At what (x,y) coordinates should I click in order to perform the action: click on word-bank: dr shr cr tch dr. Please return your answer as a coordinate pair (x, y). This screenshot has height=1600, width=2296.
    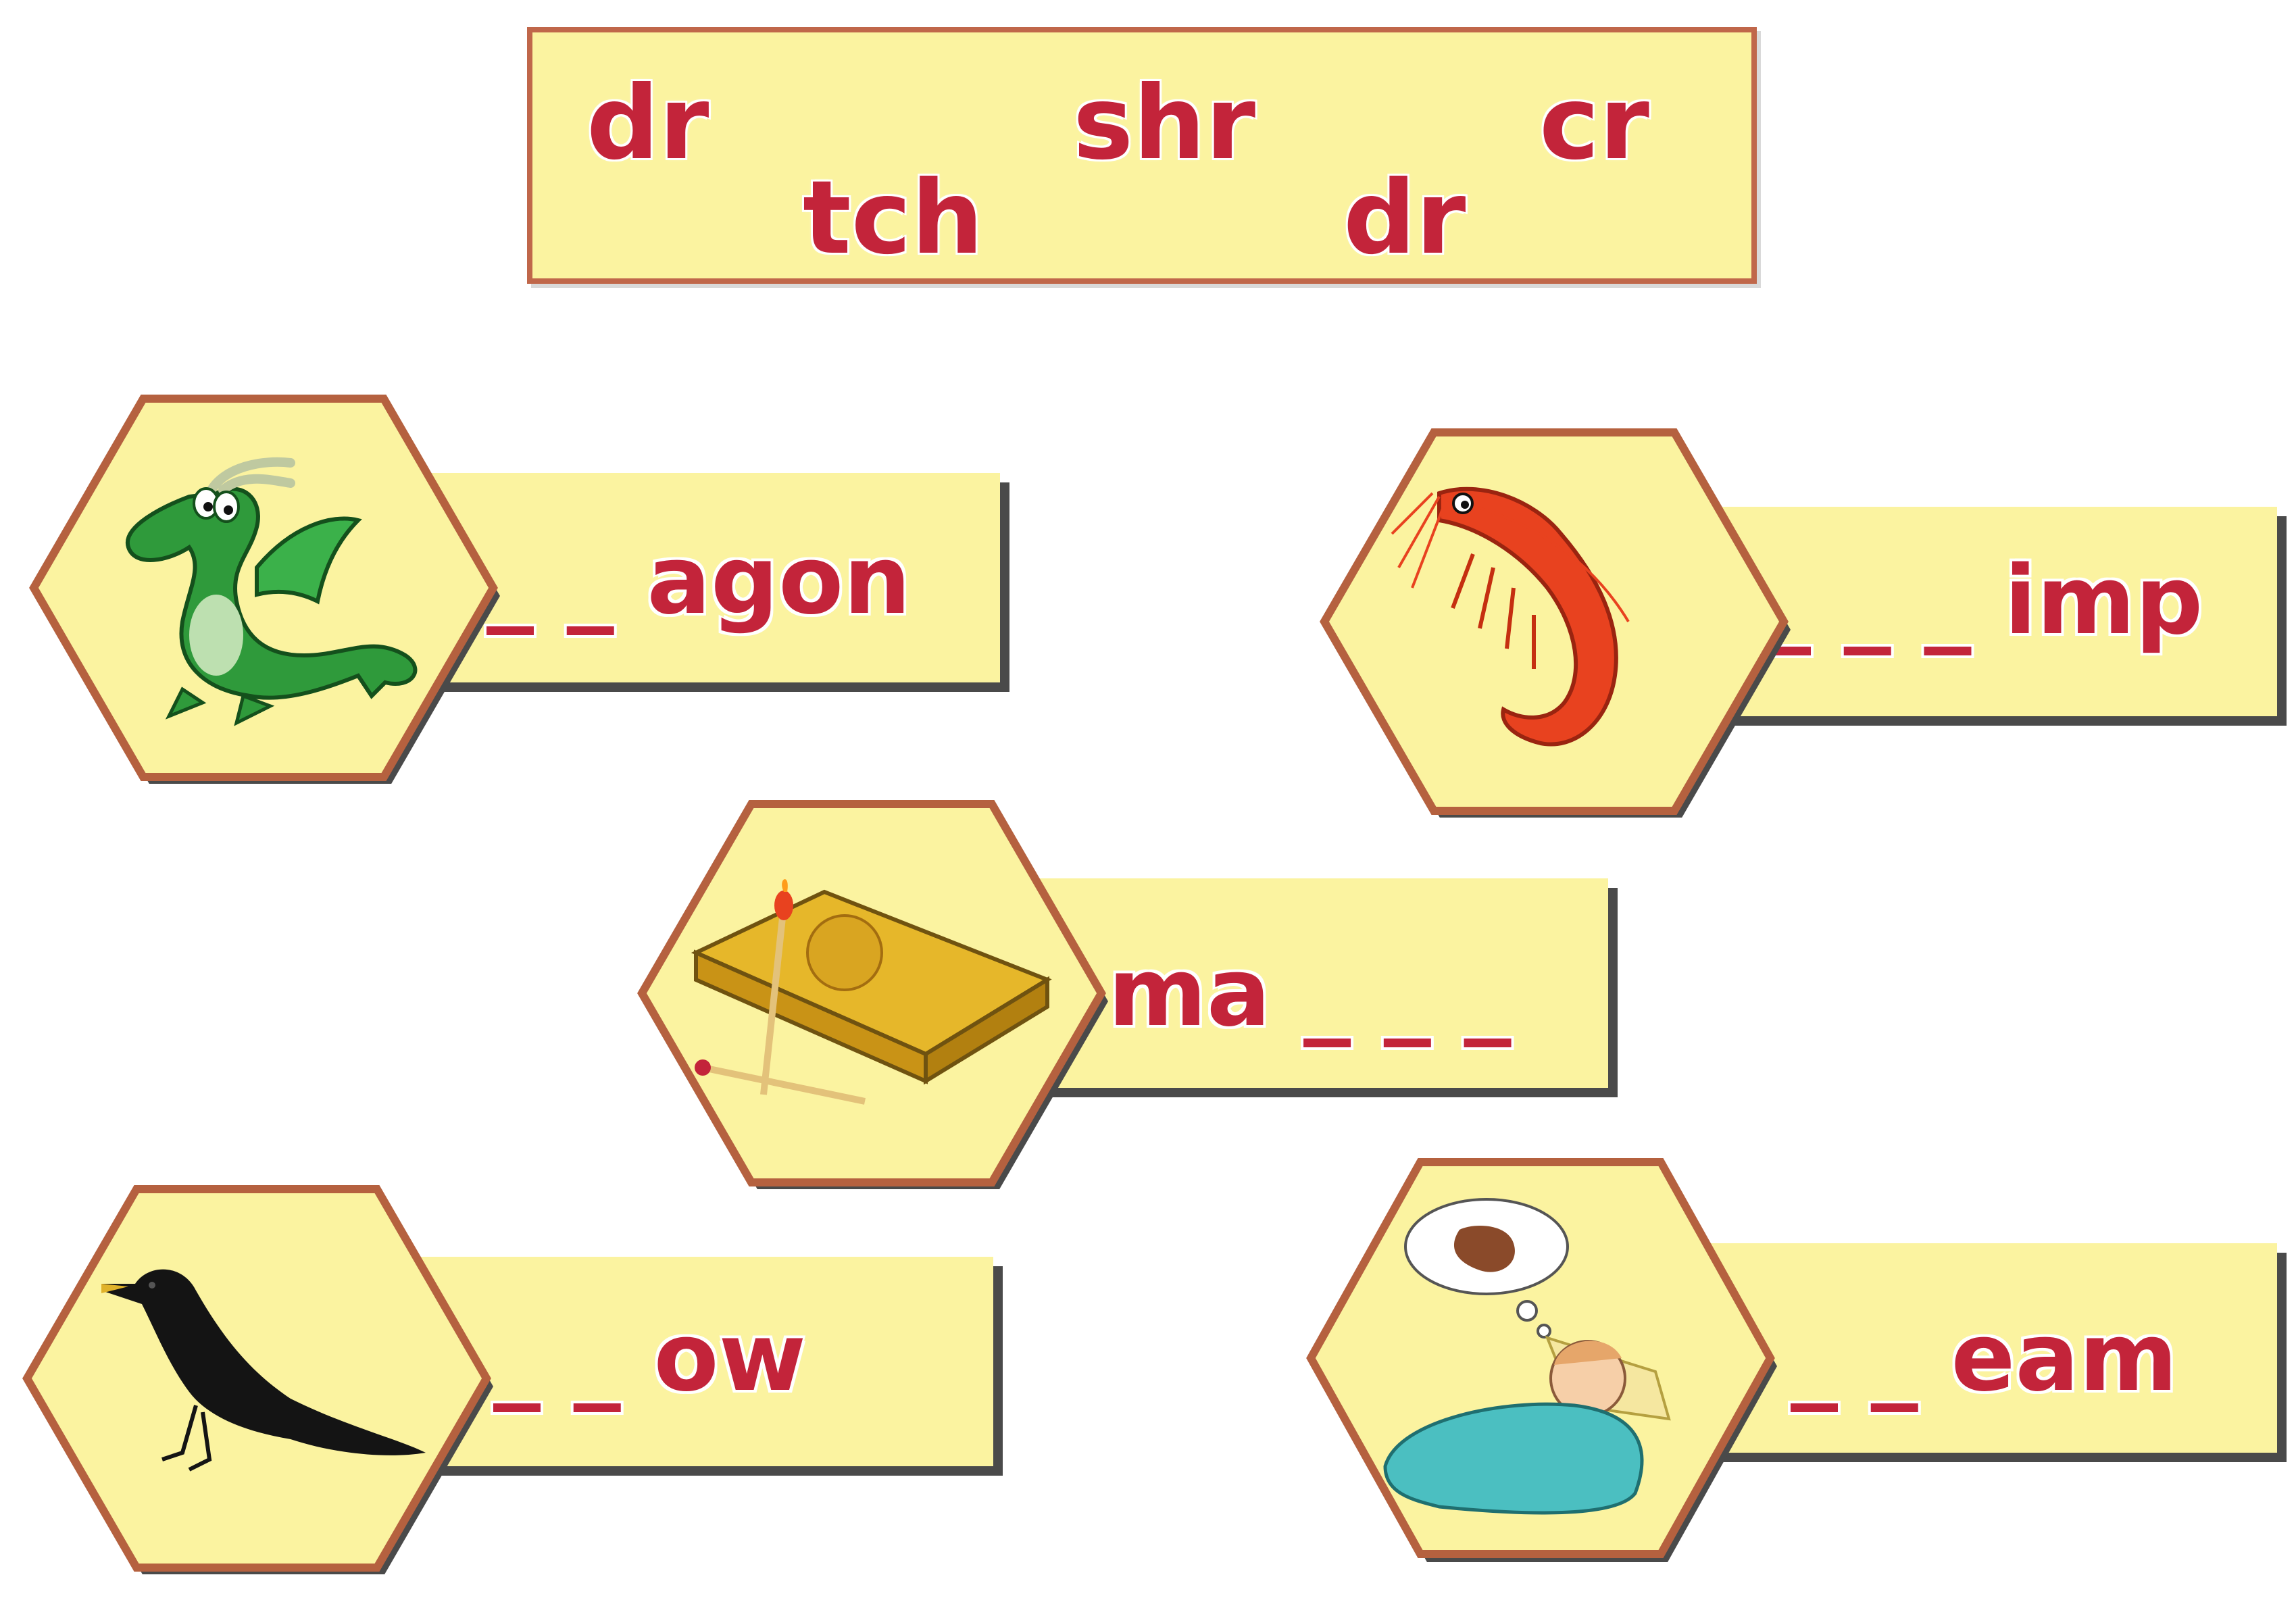
    Looking at the image, I should click on (1142, 155).